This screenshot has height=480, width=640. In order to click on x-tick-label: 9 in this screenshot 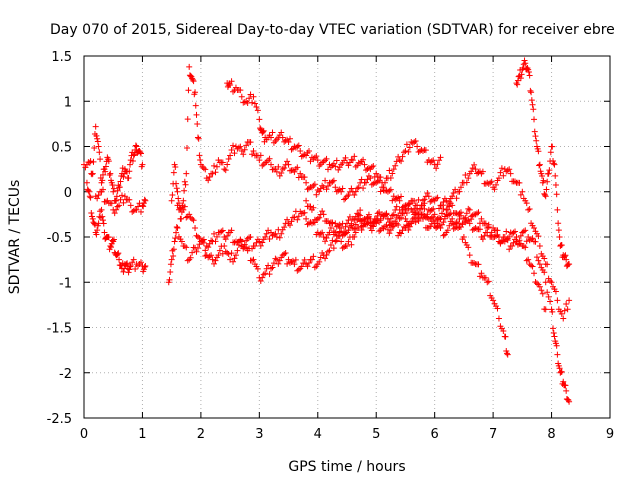, I will do `click(610, 434)`.